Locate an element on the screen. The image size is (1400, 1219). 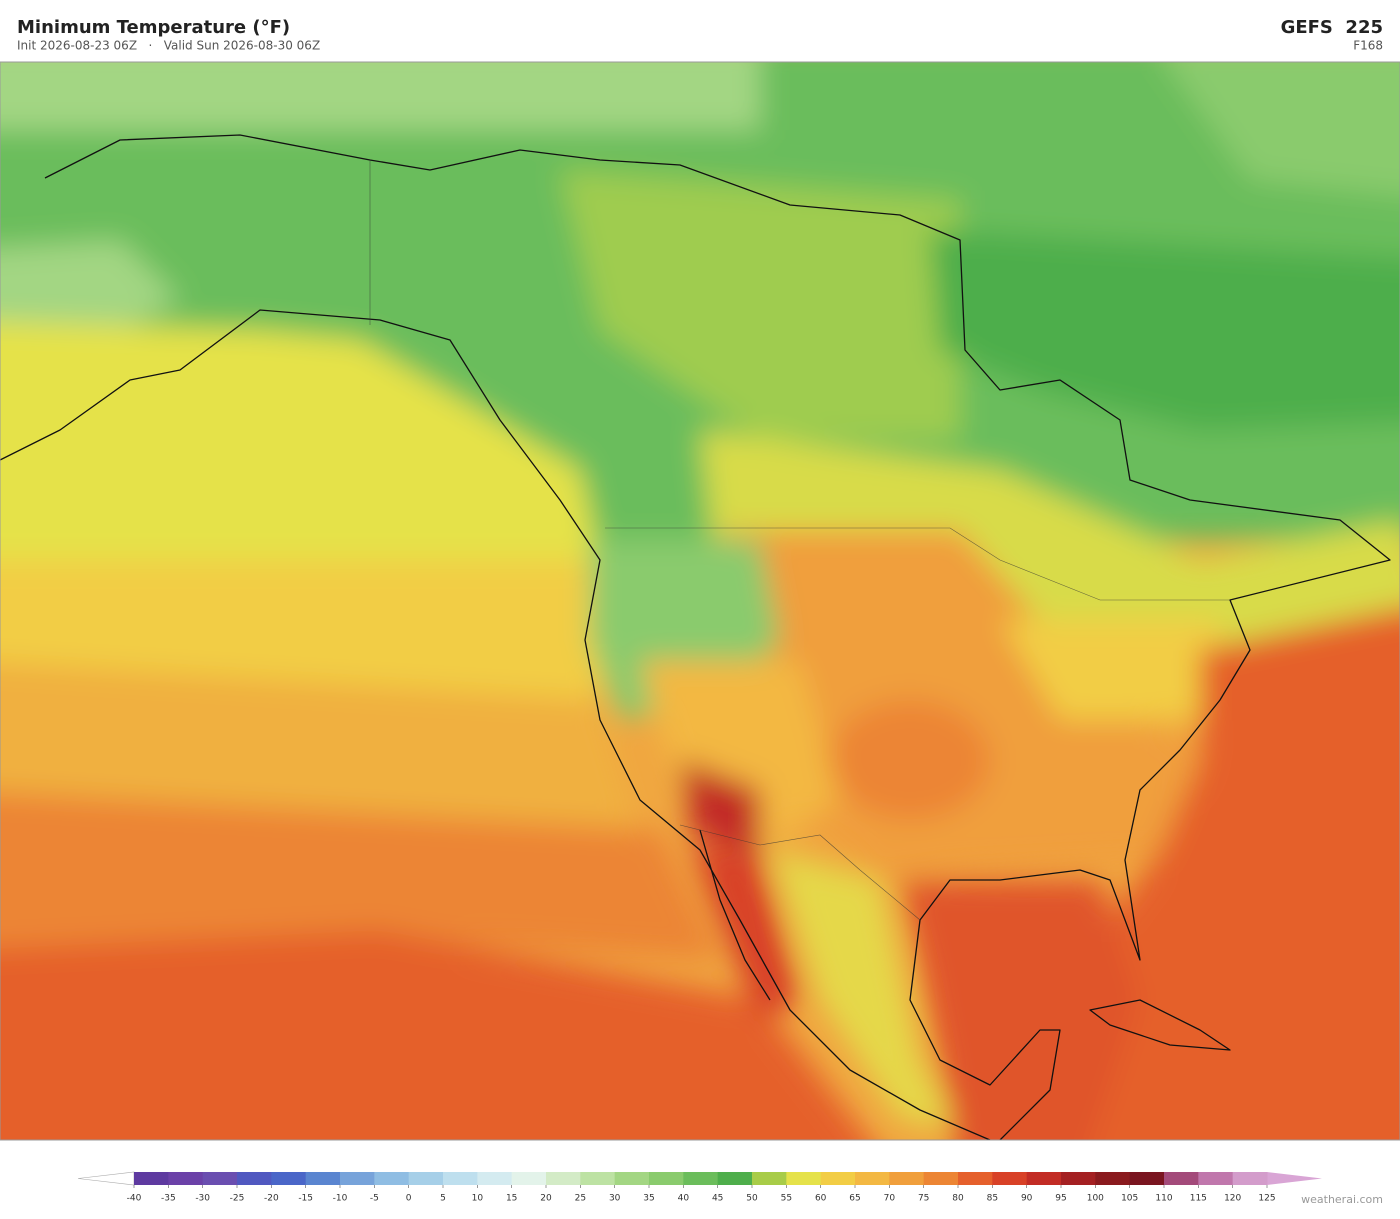
colorbar-tick-label: 95 is located at coordinates (1060, 1199).